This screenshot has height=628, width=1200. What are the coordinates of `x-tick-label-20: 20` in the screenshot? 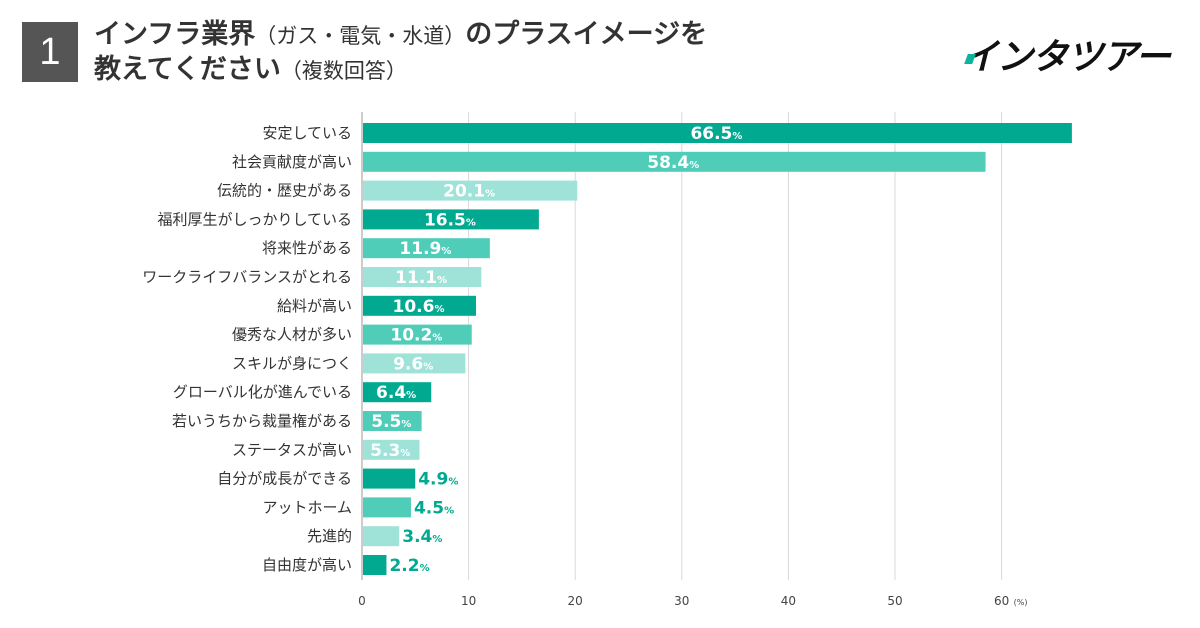 It's located at (575, 601).